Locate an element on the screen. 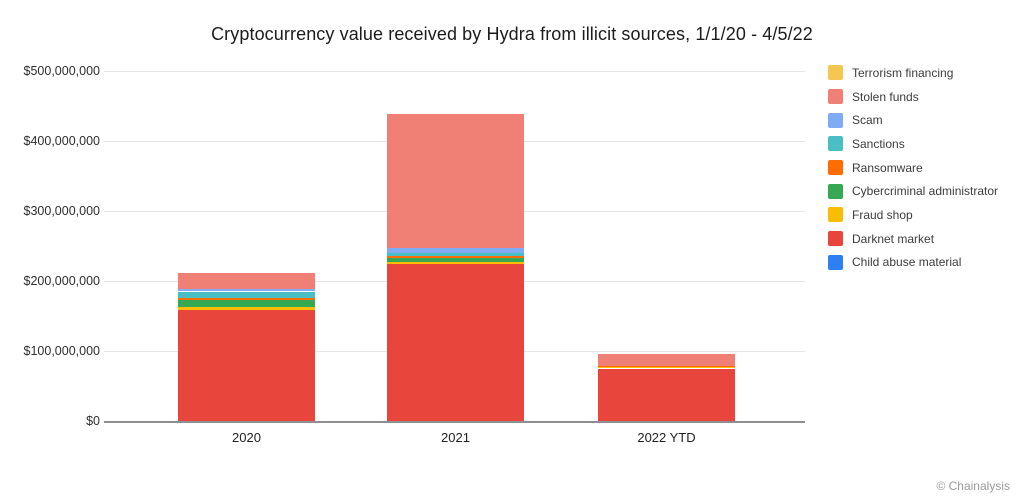 This screenshot has width=1024, height=502. x-axis-label-2020: 2020 is located at coordinates (246, 437).